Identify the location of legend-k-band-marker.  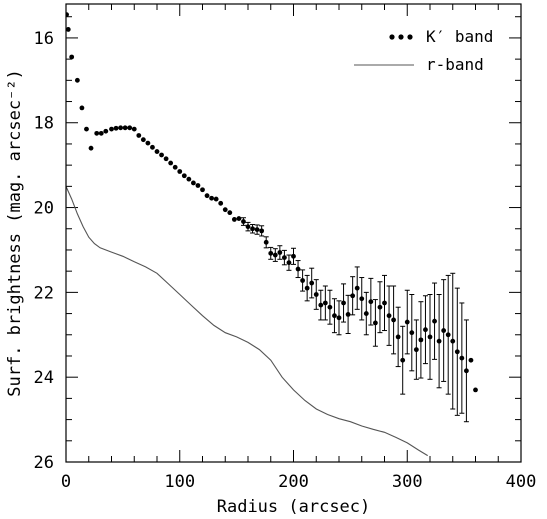
(401, 37).